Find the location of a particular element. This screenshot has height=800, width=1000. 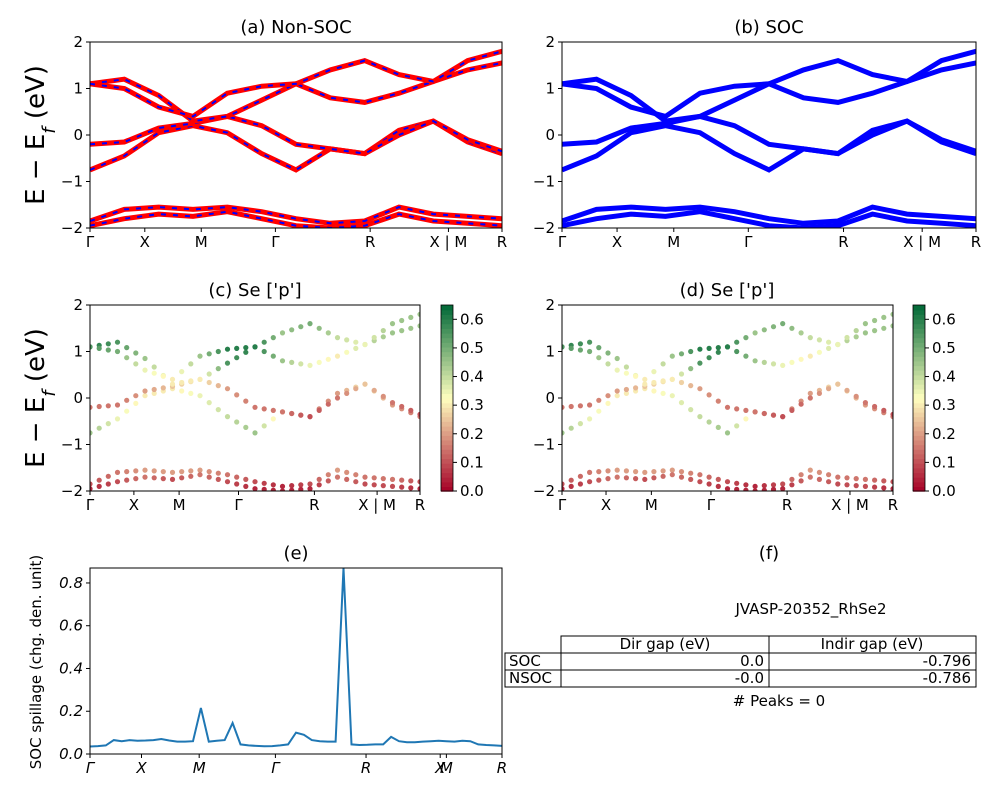

y-tick-label: 2 is located at coordinates (550, 42).